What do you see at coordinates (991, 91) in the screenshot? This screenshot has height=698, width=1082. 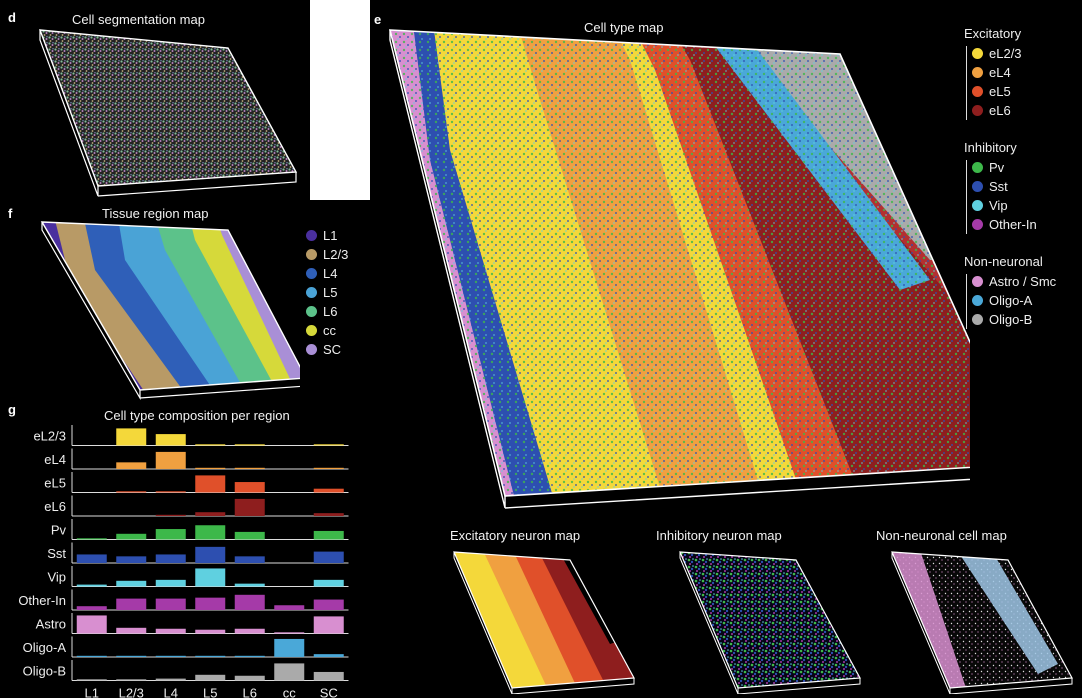 I see `celltype-legend-item: eL5` at bounding box center [991, 91].